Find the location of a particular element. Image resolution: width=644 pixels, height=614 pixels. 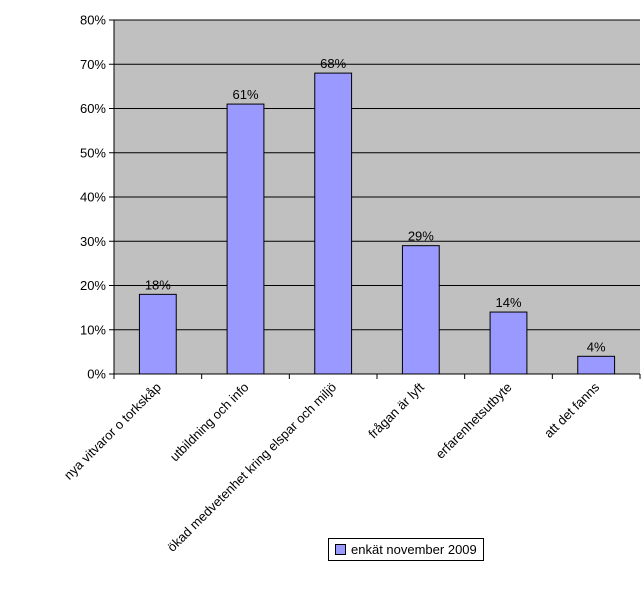

category-label: nya vitvaror o torkskåp is located at coordinates (112, 431).